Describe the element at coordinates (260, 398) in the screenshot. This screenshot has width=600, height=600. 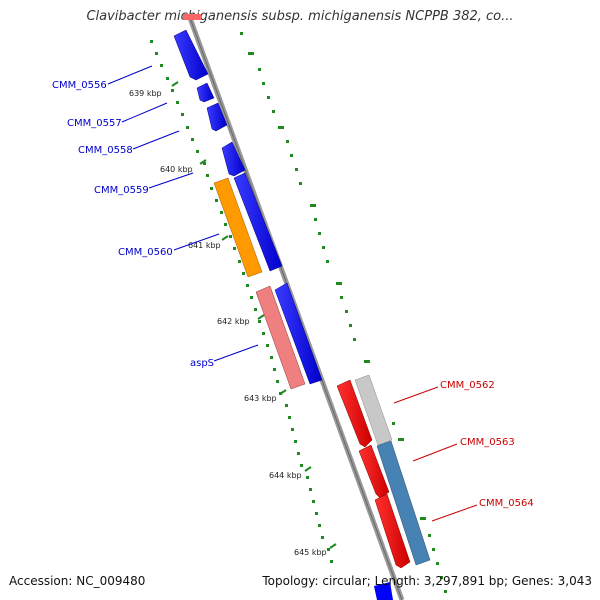
I see `tick-label-643: 643 kbp` at that location.